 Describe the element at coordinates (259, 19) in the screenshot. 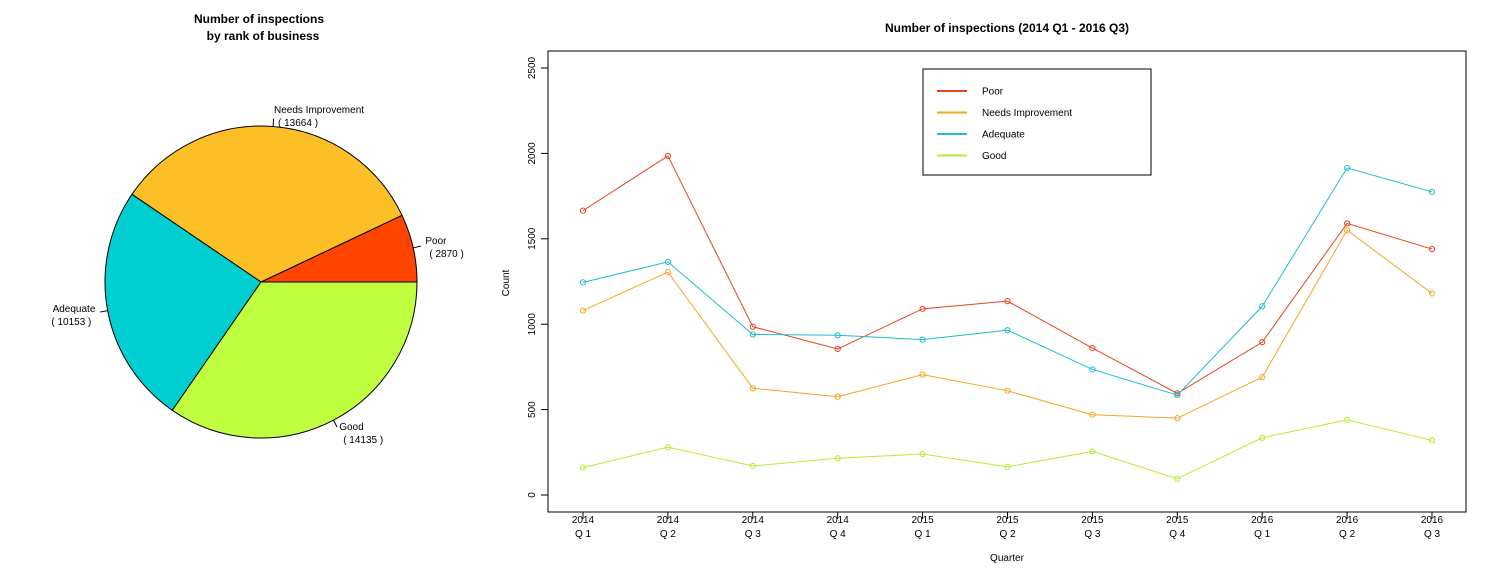

I see `pie-chart-title-line-1: Number of inspections` at that location.